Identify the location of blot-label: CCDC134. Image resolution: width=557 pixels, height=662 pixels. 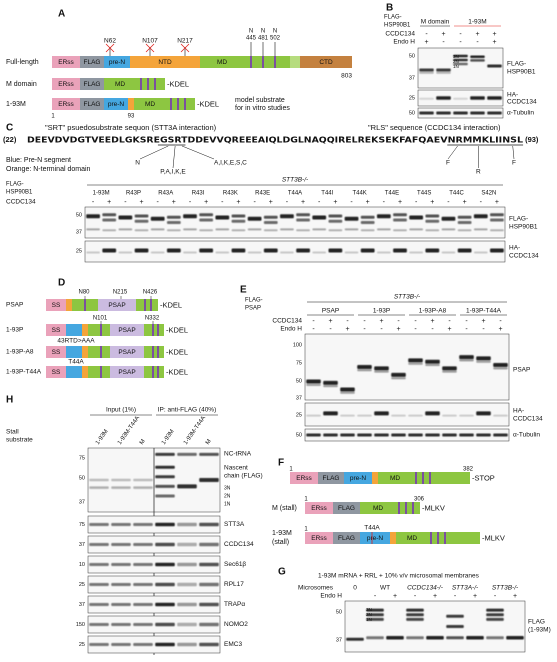
(522, 102).